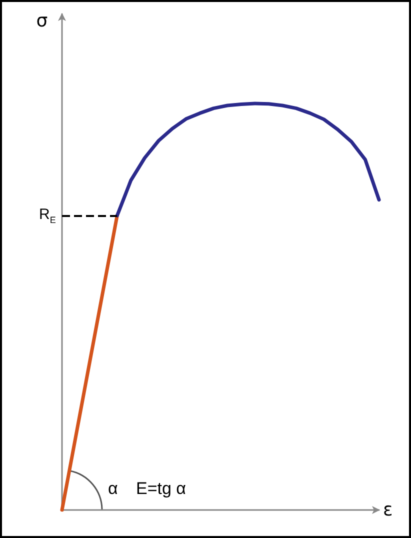  I want to click on annotation: E=tg α, so click(161, 488).